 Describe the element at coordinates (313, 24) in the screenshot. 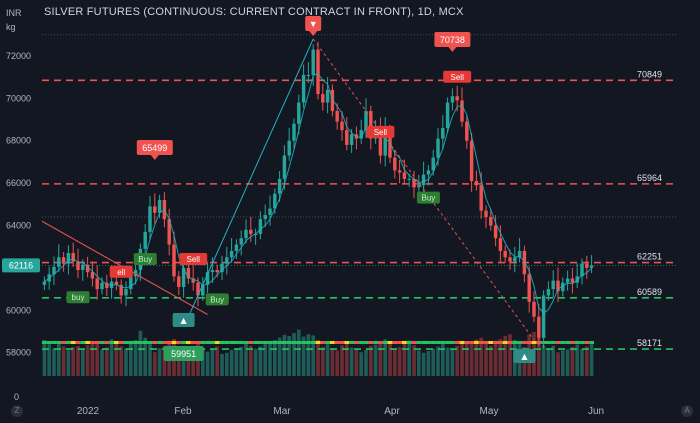

I see `price-bubble-label: ▼` at that location.